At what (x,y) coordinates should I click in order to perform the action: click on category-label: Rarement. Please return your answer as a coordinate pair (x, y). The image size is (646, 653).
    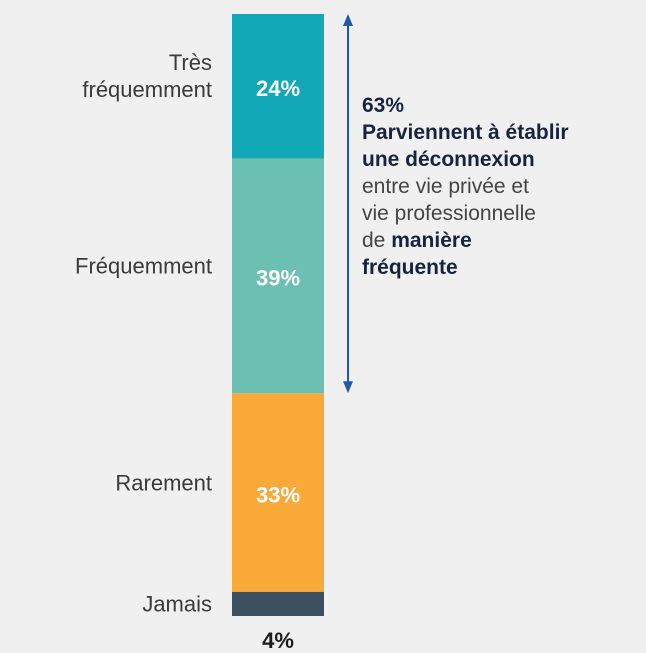
    Looking at the image, I should click on (163, 483).